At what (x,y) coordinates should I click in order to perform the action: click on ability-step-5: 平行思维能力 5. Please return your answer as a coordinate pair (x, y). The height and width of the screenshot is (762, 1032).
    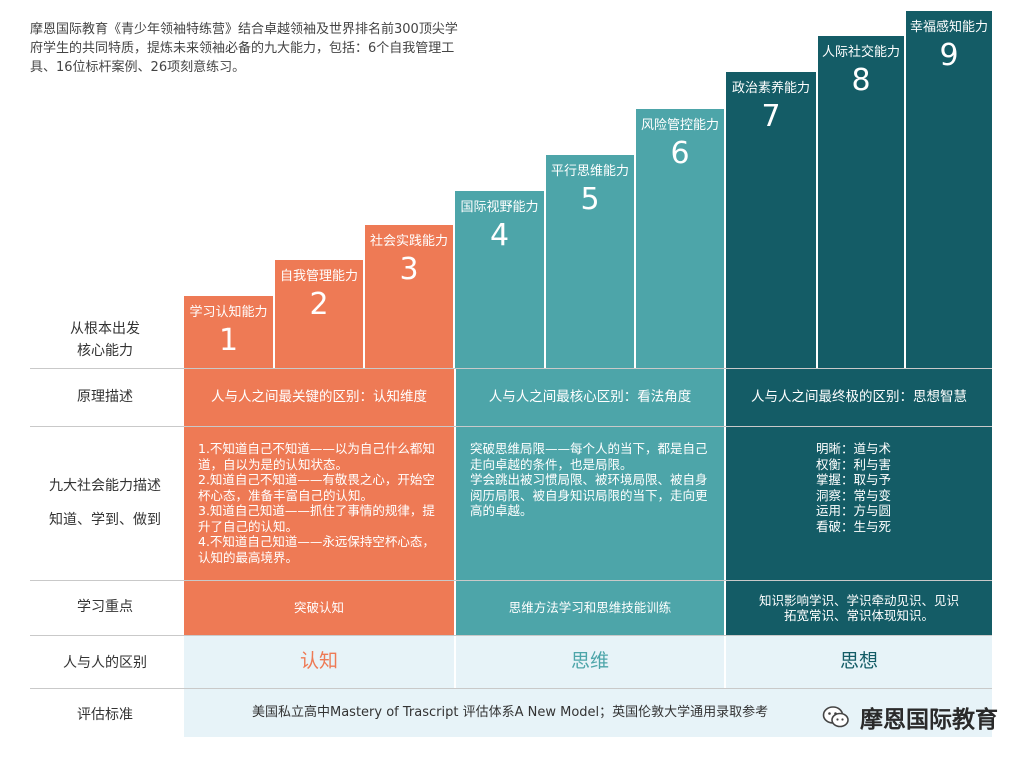
    Looking at the image, I should click on (590, 261).